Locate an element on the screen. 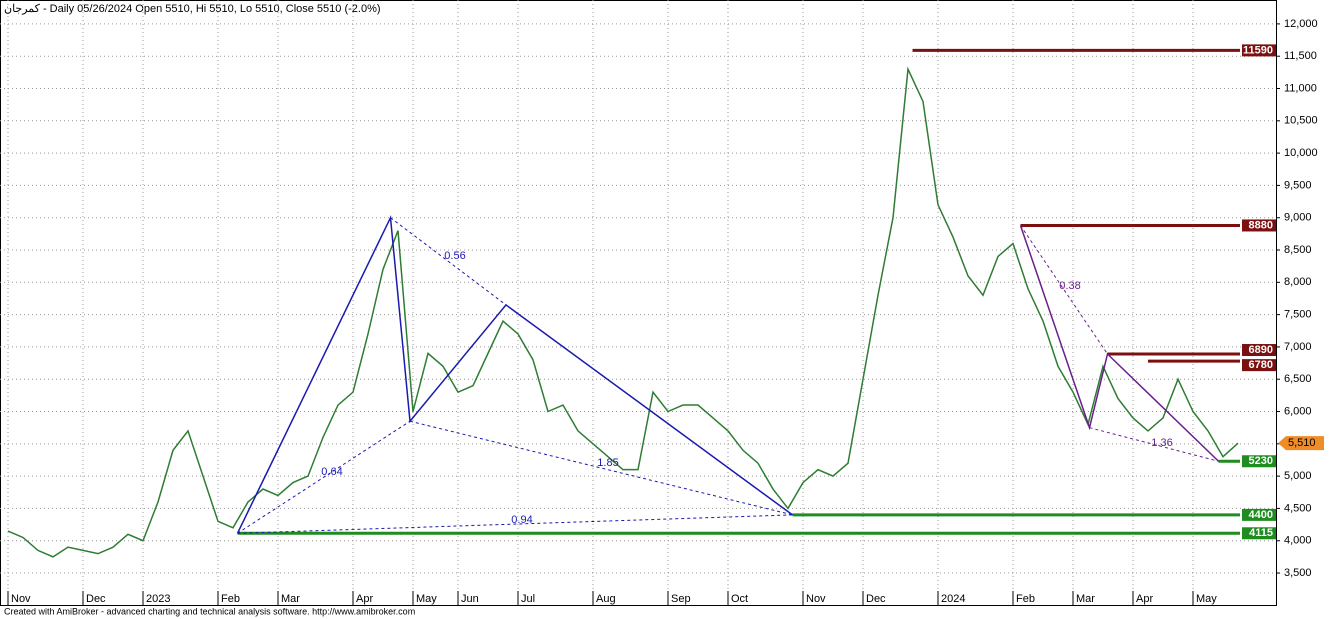 Image resolution: width=1336 pixels, height=619 pixels. y-tick-label: 5,000 is located at coordinates (1298, 476).